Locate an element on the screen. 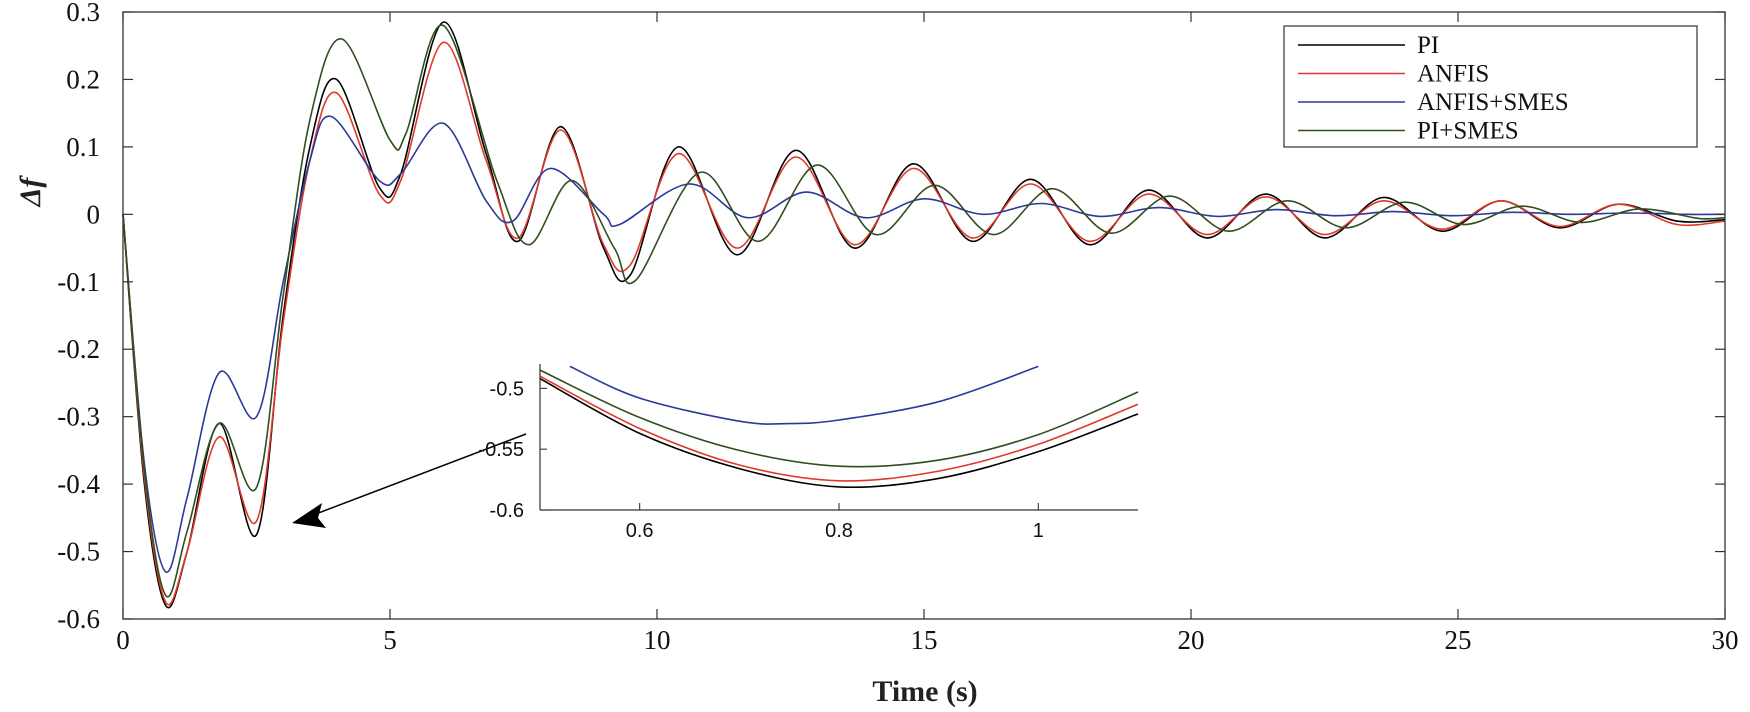  y-tick-label: -0.4 is located at coordinates (78, 484).